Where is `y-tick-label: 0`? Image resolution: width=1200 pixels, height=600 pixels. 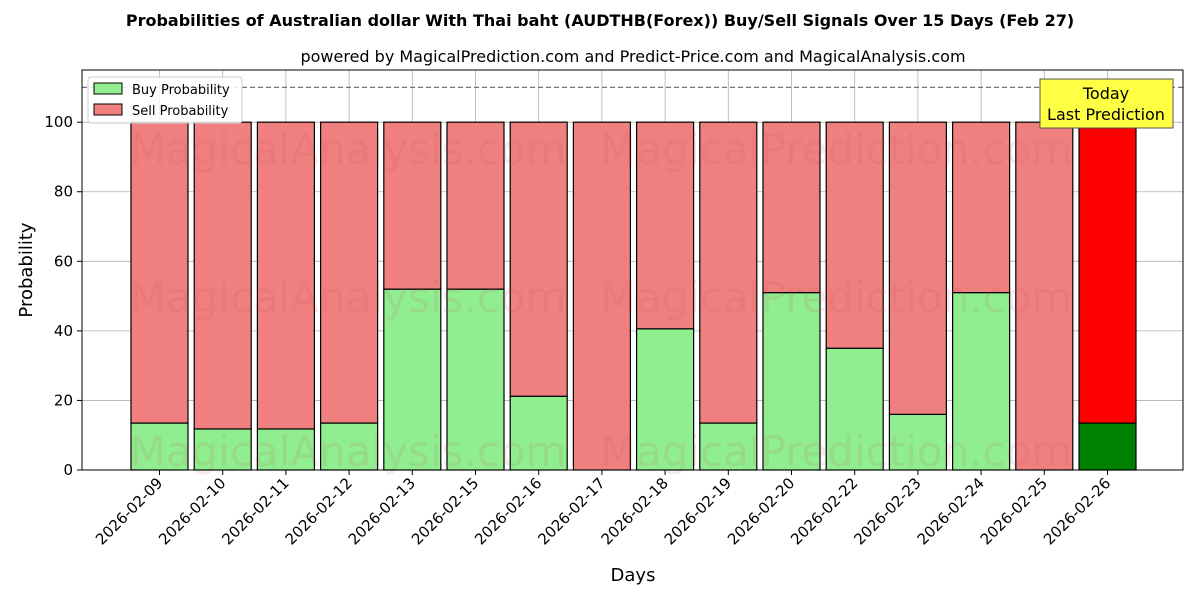 y-tick-label: 0 is located at coordinates (68, 470).